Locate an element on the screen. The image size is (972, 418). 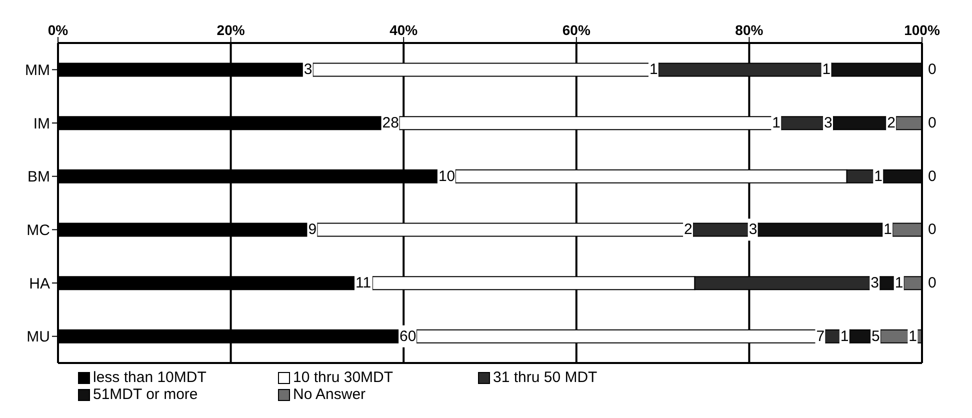
annotation: 5 is located at coordinates (876, 336).